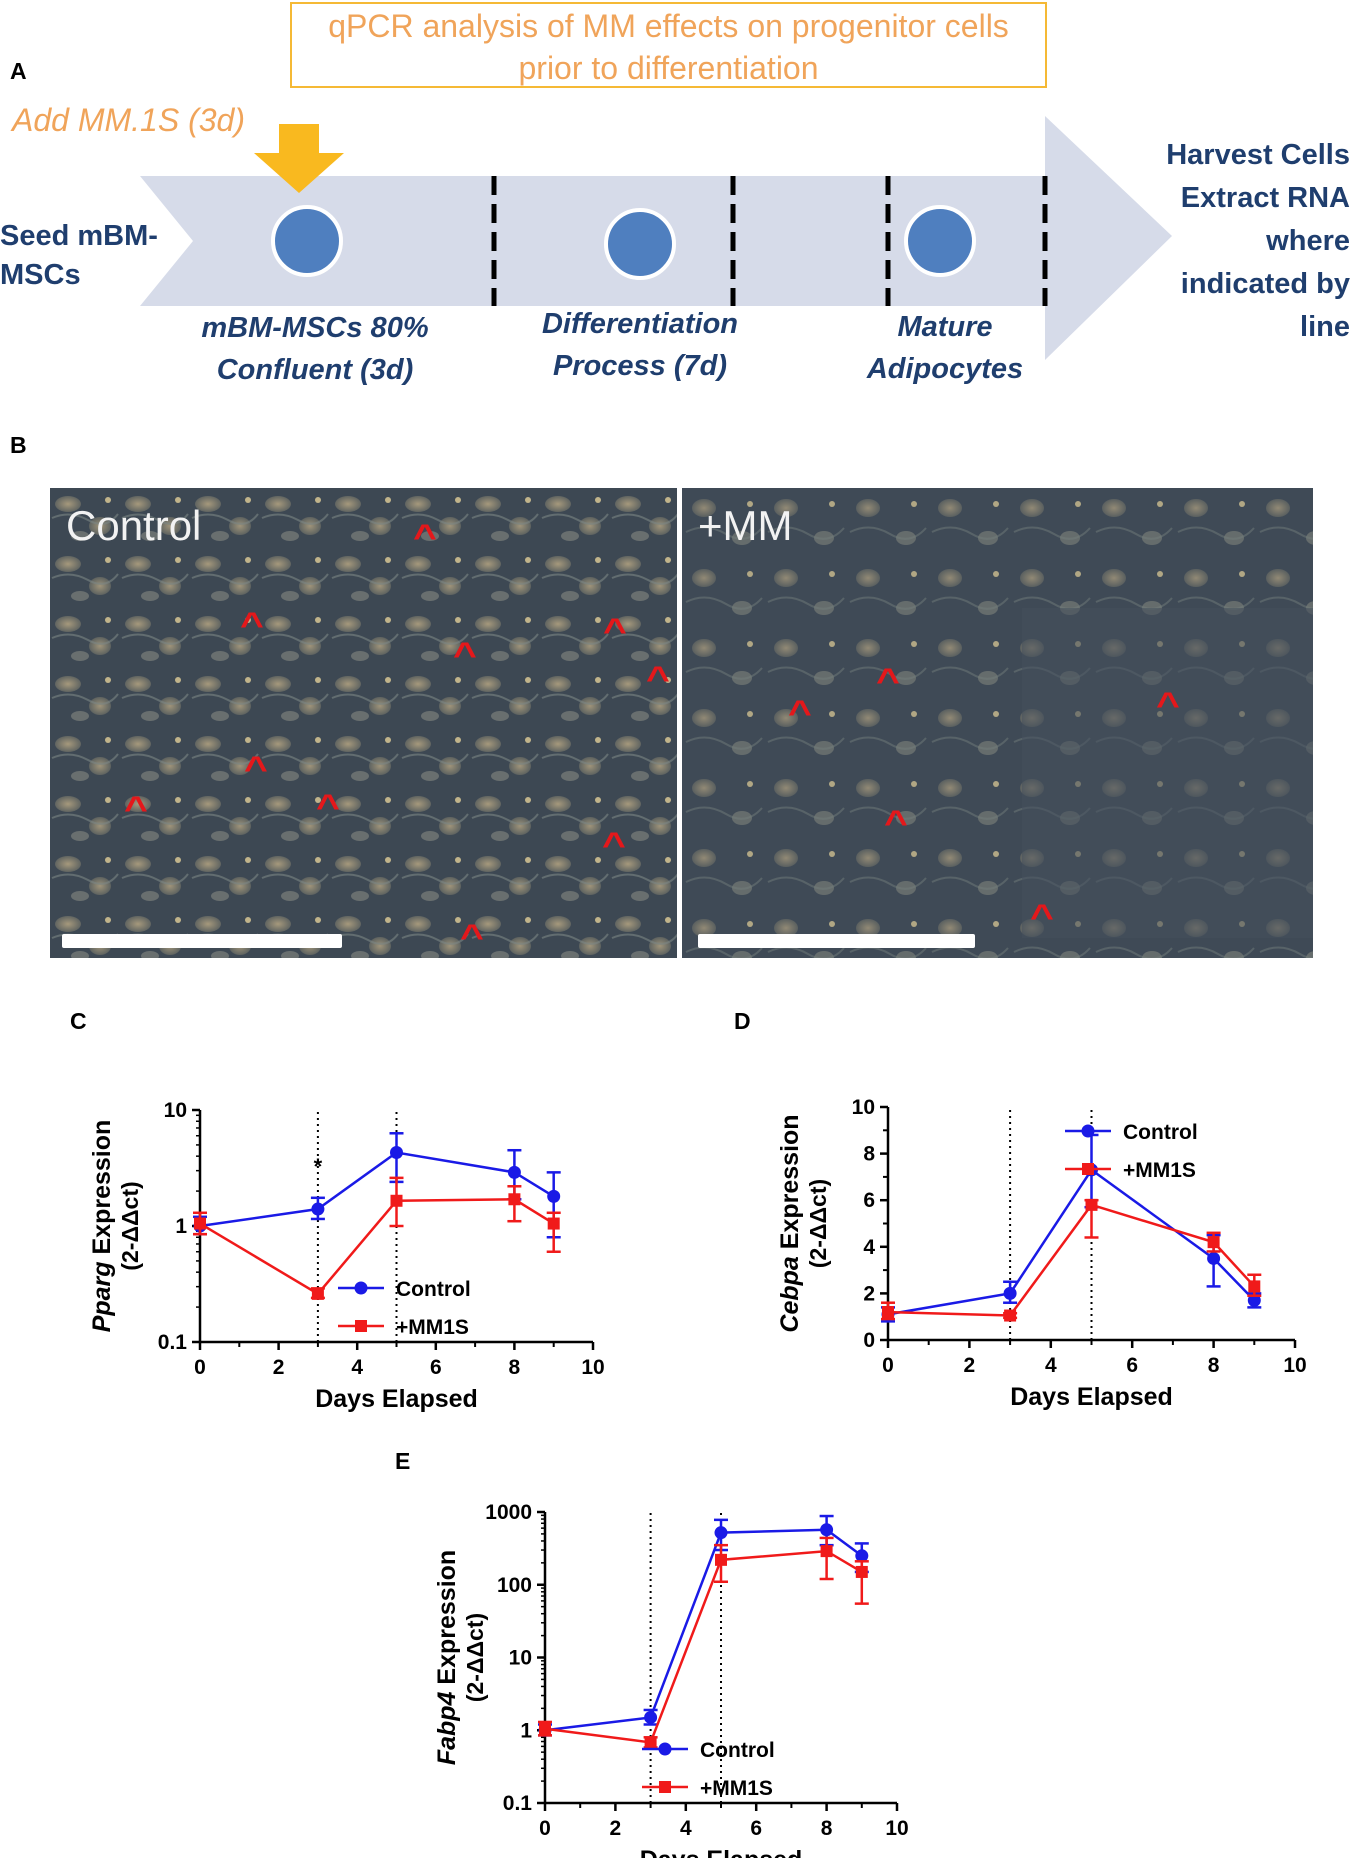  Describe the element at coordinates (315, 370) in the screenshot. I see `stage1-line-2: Confluent (3d)` at that location.